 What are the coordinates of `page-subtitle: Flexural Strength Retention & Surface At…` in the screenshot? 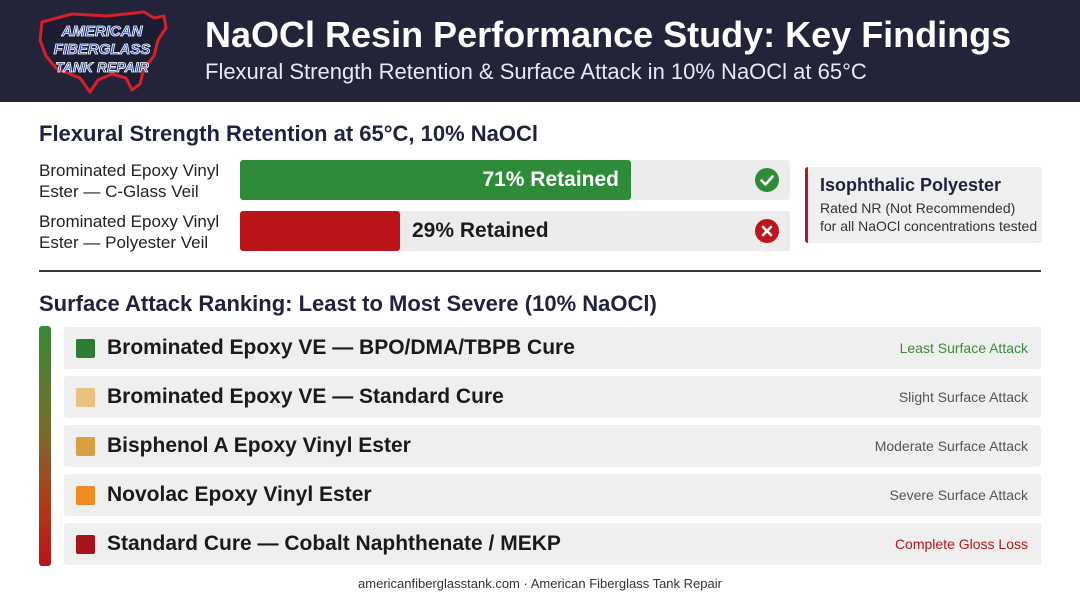 It's located at (536, 71).